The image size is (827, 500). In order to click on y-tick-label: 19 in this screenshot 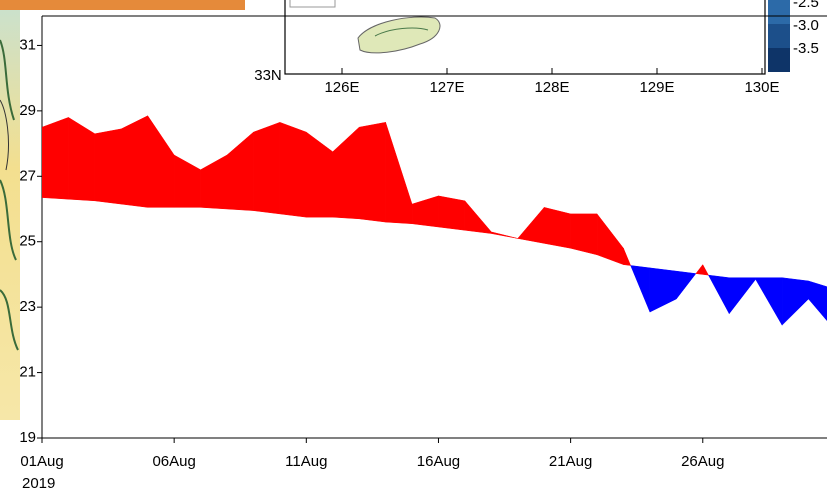, I will do `click(27, 437)`.